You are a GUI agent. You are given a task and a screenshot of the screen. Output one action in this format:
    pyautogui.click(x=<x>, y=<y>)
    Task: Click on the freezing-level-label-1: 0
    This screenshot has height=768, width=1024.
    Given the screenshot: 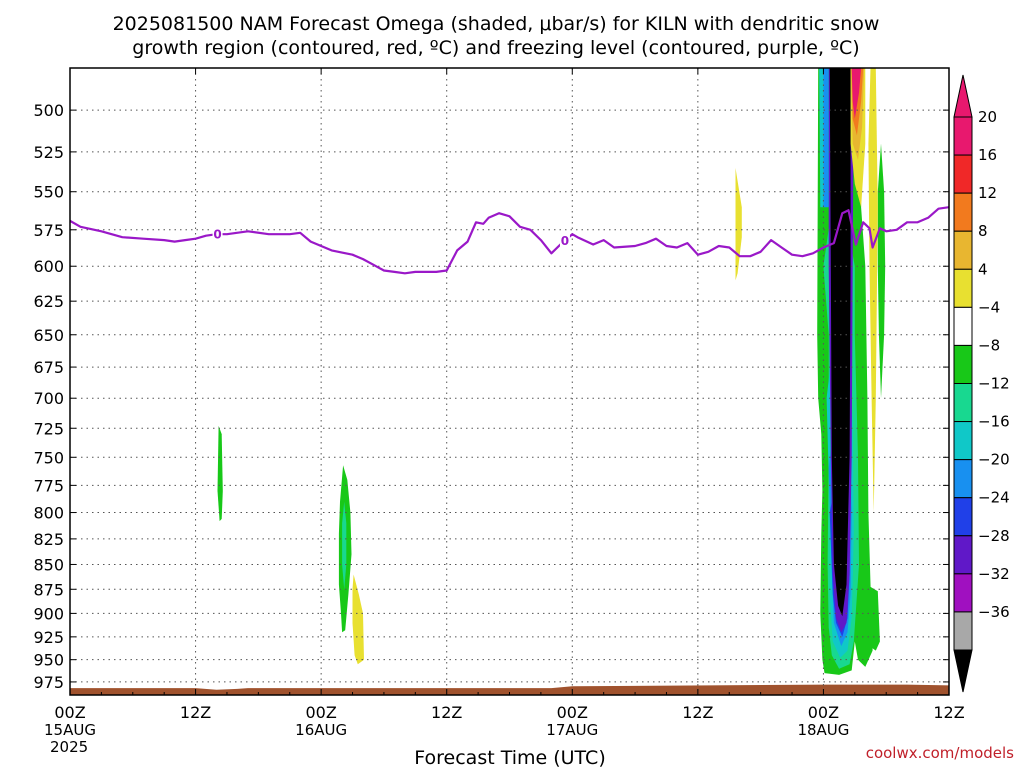 What is the action you would take?
    pyautogui.click(x=565, y=241)
    